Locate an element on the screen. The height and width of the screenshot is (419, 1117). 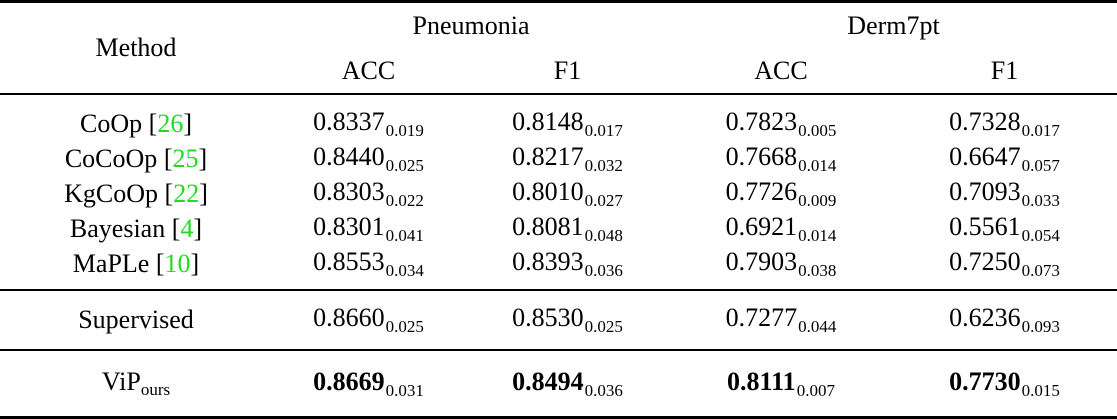
value-cell: 0.85300.025 is located at coordinates (567, 320).